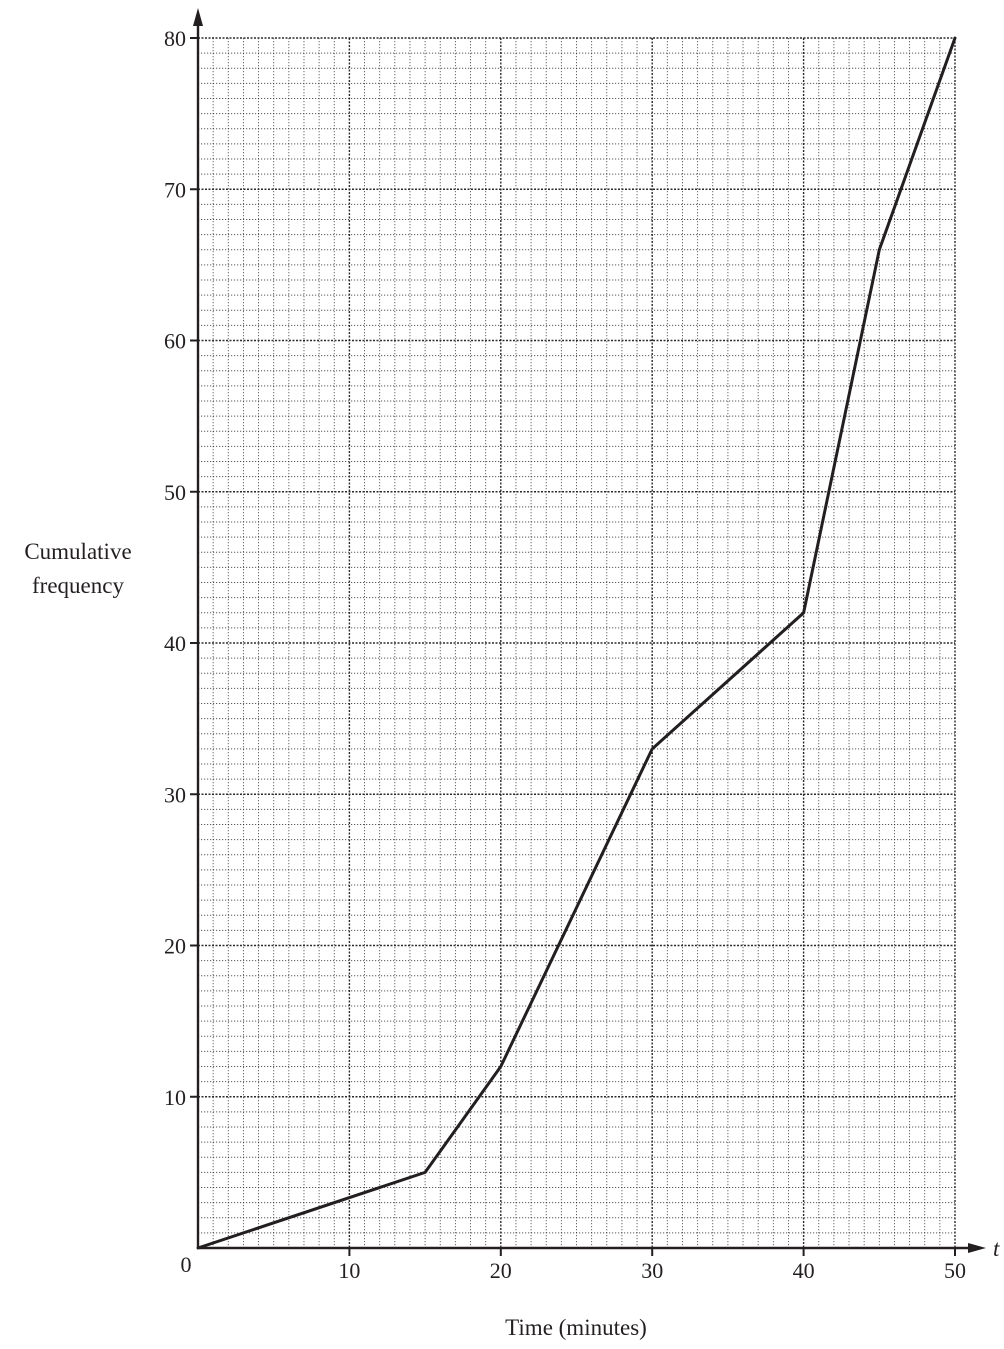 This screenshot has width=1004, height=1349. Describe the element at coordinates (175, 38) in the screenshot. I see `y-tick-label: 80` at that location.